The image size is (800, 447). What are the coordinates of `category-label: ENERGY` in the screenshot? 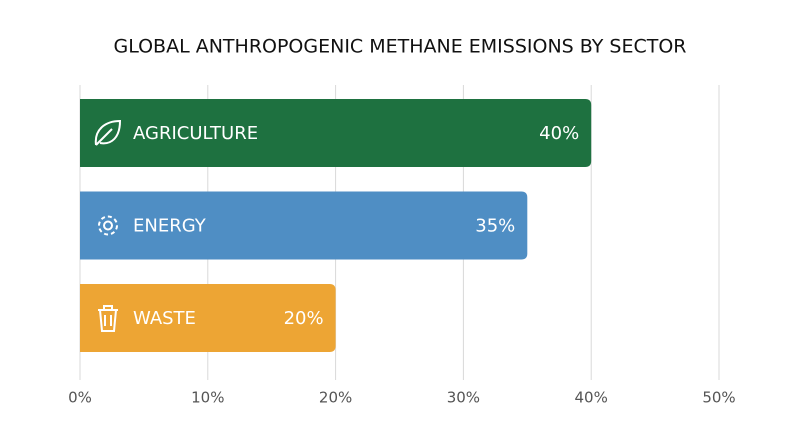 It's located at (170, 226).